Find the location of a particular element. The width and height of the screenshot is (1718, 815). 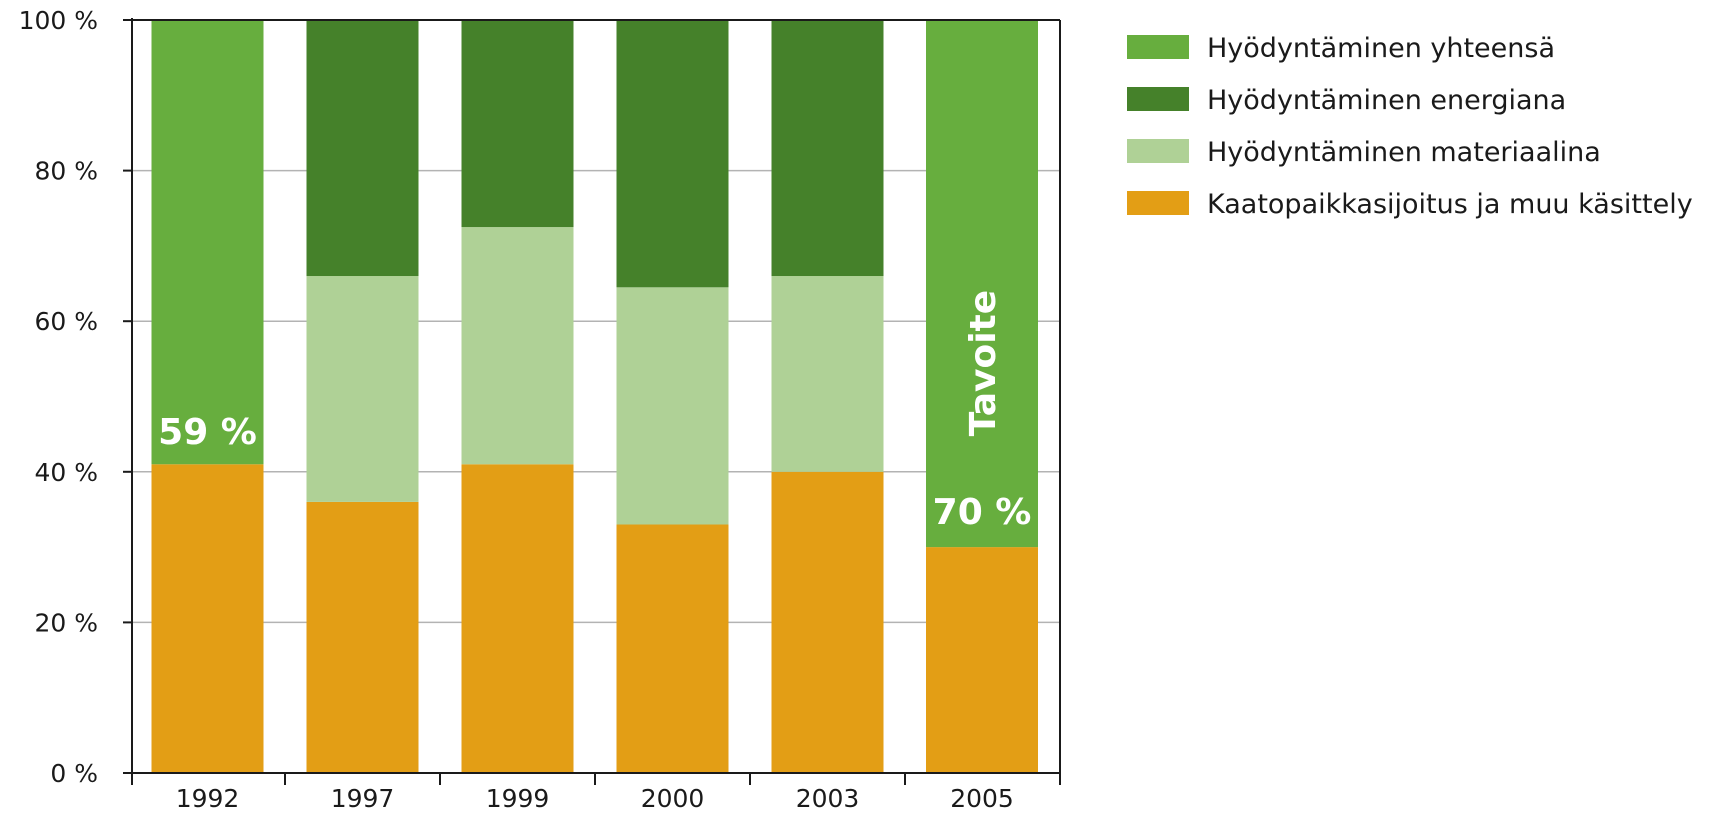

x-tick-label: 2003 is located at coordinates (828, 797).